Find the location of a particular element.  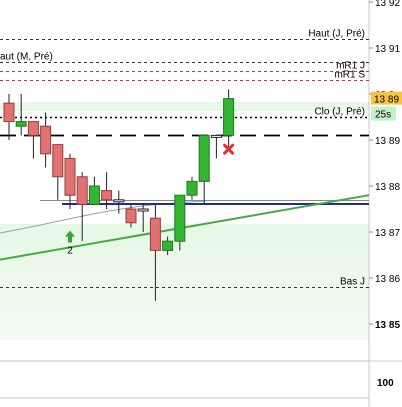

current-price-tag is located at coordinates (386, 98).